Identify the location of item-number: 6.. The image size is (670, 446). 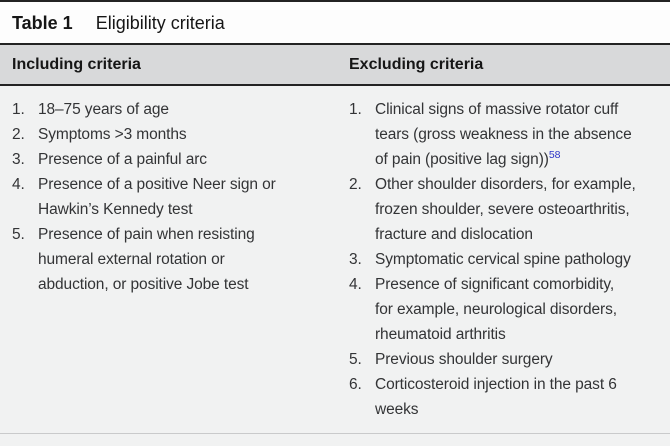
(355, 384).